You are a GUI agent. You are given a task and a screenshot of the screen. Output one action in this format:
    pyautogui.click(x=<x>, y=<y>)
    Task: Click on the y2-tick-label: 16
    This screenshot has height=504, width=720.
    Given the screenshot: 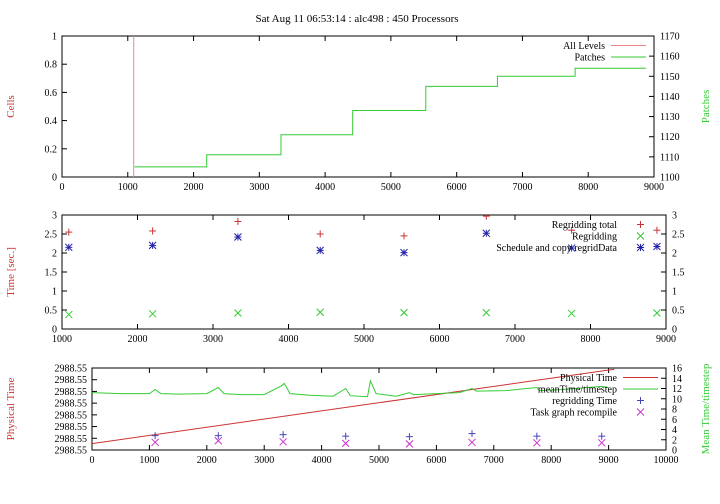 What is the action you would take?
    pyautogui.click(x=677, y=369)
    